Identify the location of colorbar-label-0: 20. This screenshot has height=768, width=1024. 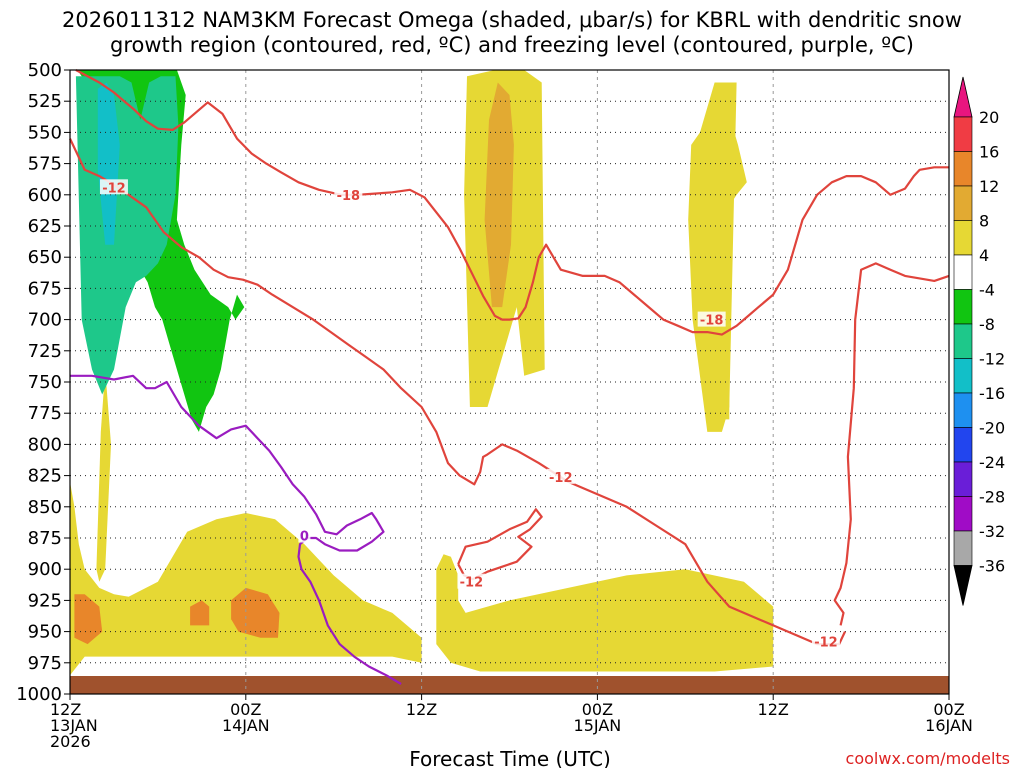
(989, 117).